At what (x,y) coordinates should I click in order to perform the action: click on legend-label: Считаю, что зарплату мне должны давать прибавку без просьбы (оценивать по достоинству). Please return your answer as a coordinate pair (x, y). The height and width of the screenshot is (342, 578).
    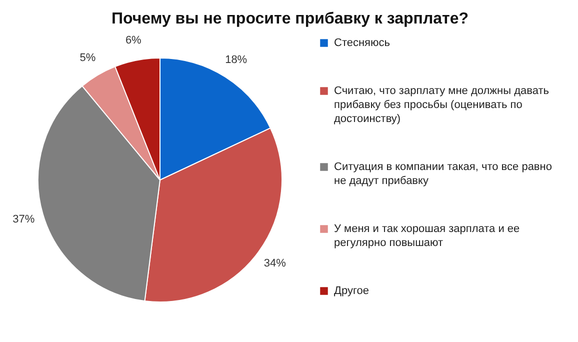
    Looking at the image, I should click on (442, 105).